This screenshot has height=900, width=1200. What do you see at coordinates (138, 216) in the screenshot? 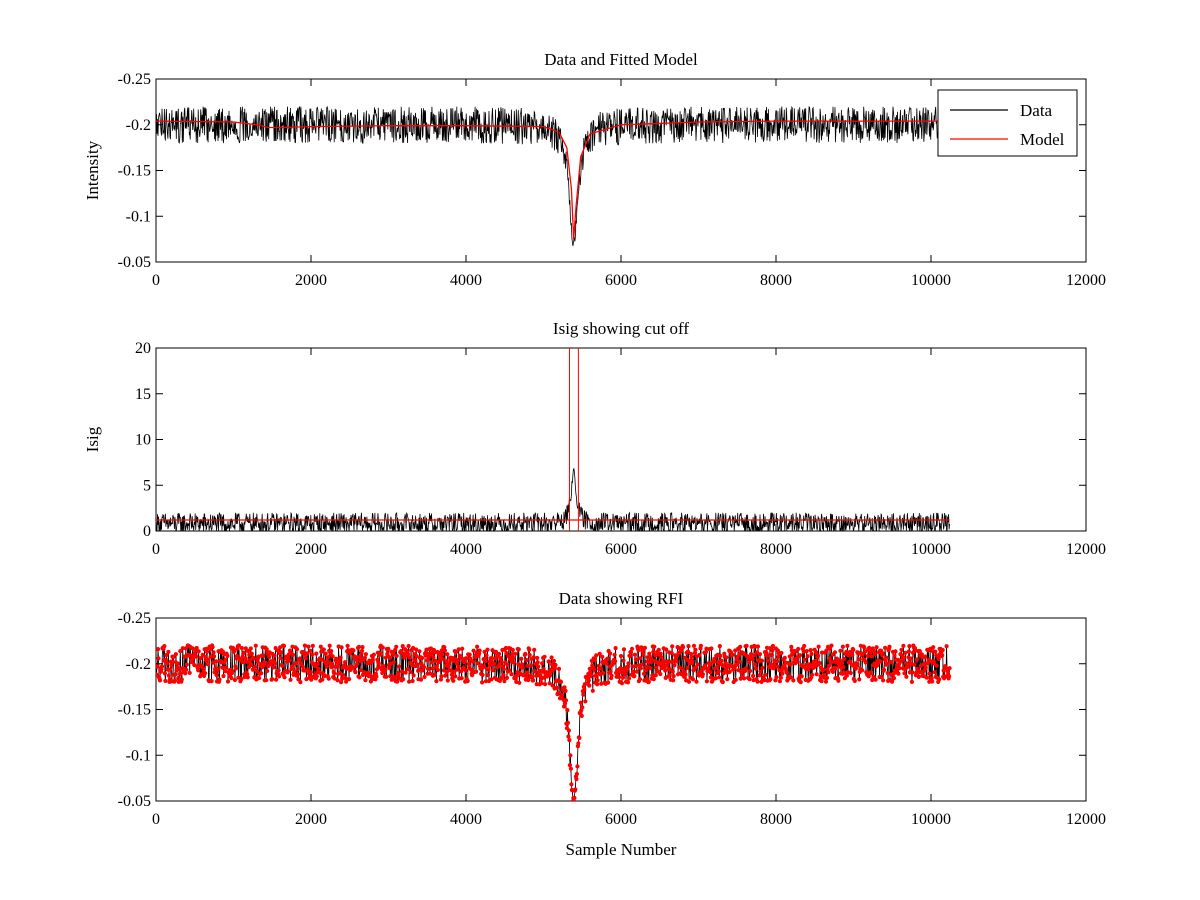
I see `y-tick-label: -0.1` at bounding box center [138, 216].